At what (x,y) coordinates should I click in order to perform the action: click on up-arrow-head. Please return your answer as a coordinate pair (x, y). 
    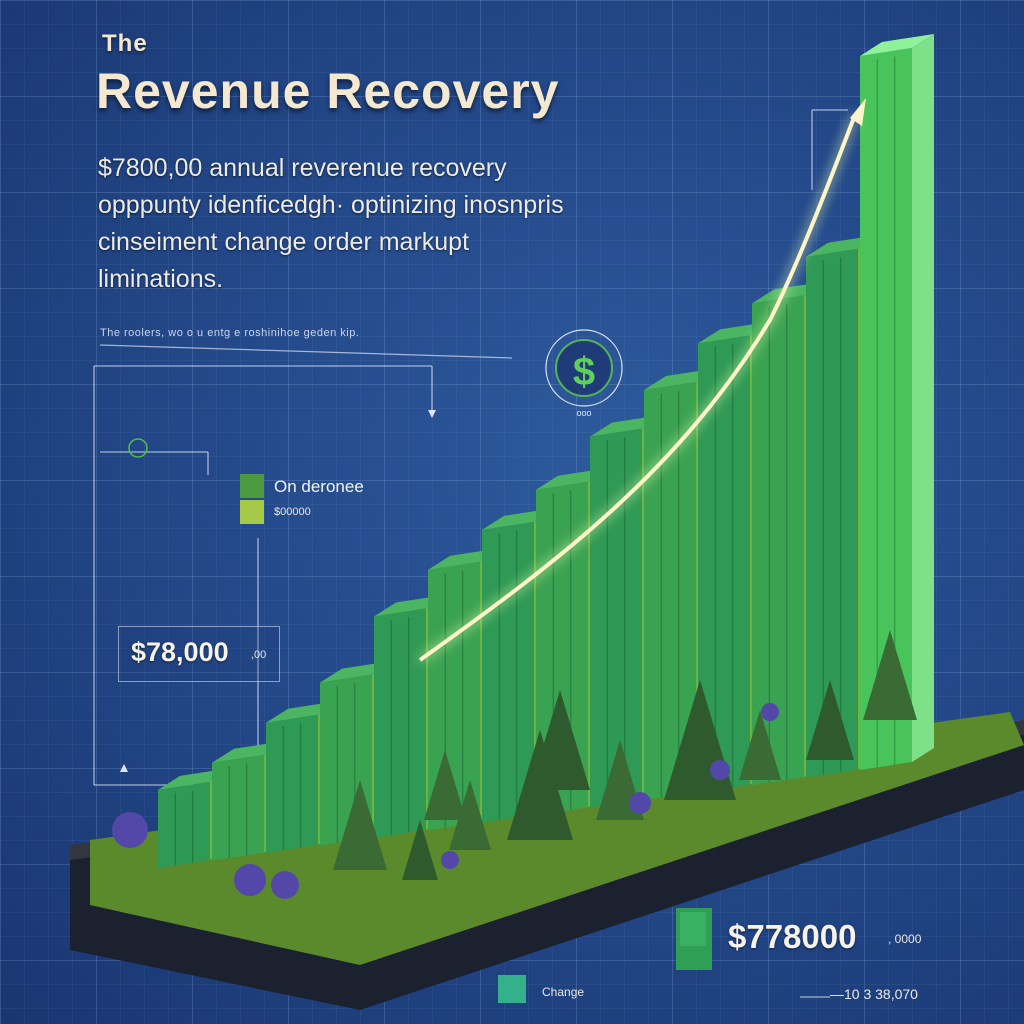
    Looking at the image, I should click on (124, 768).